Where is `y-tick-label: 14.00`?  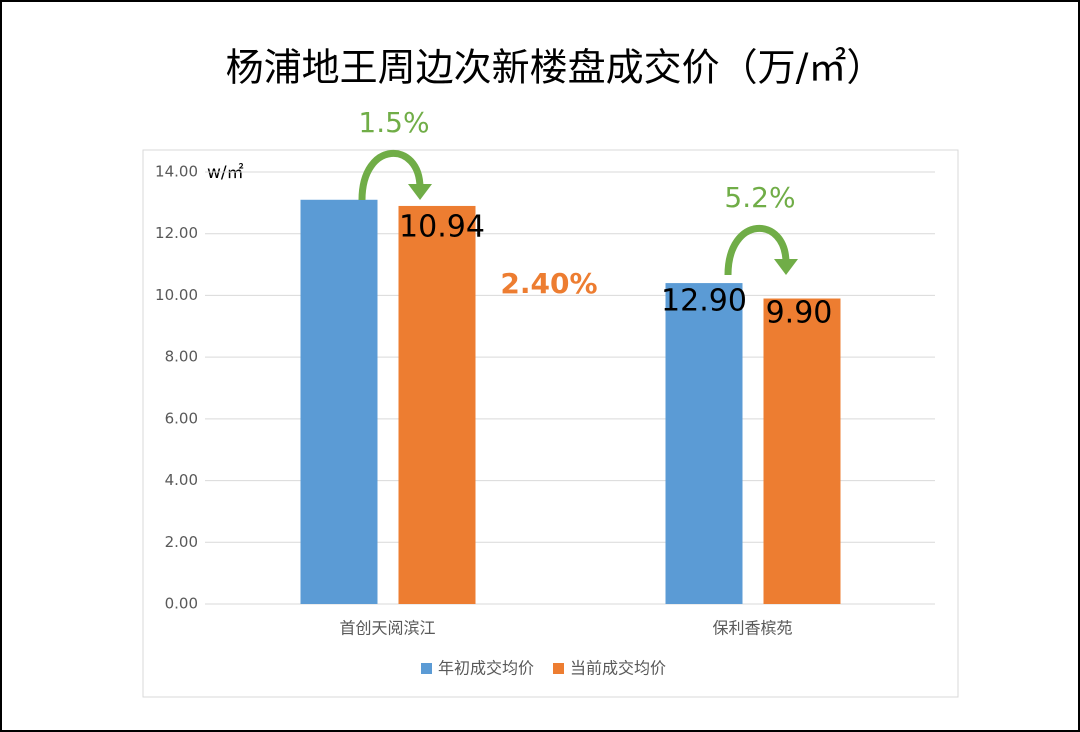 y-tick-label: 14.00 is located at coordinates (176, 172).